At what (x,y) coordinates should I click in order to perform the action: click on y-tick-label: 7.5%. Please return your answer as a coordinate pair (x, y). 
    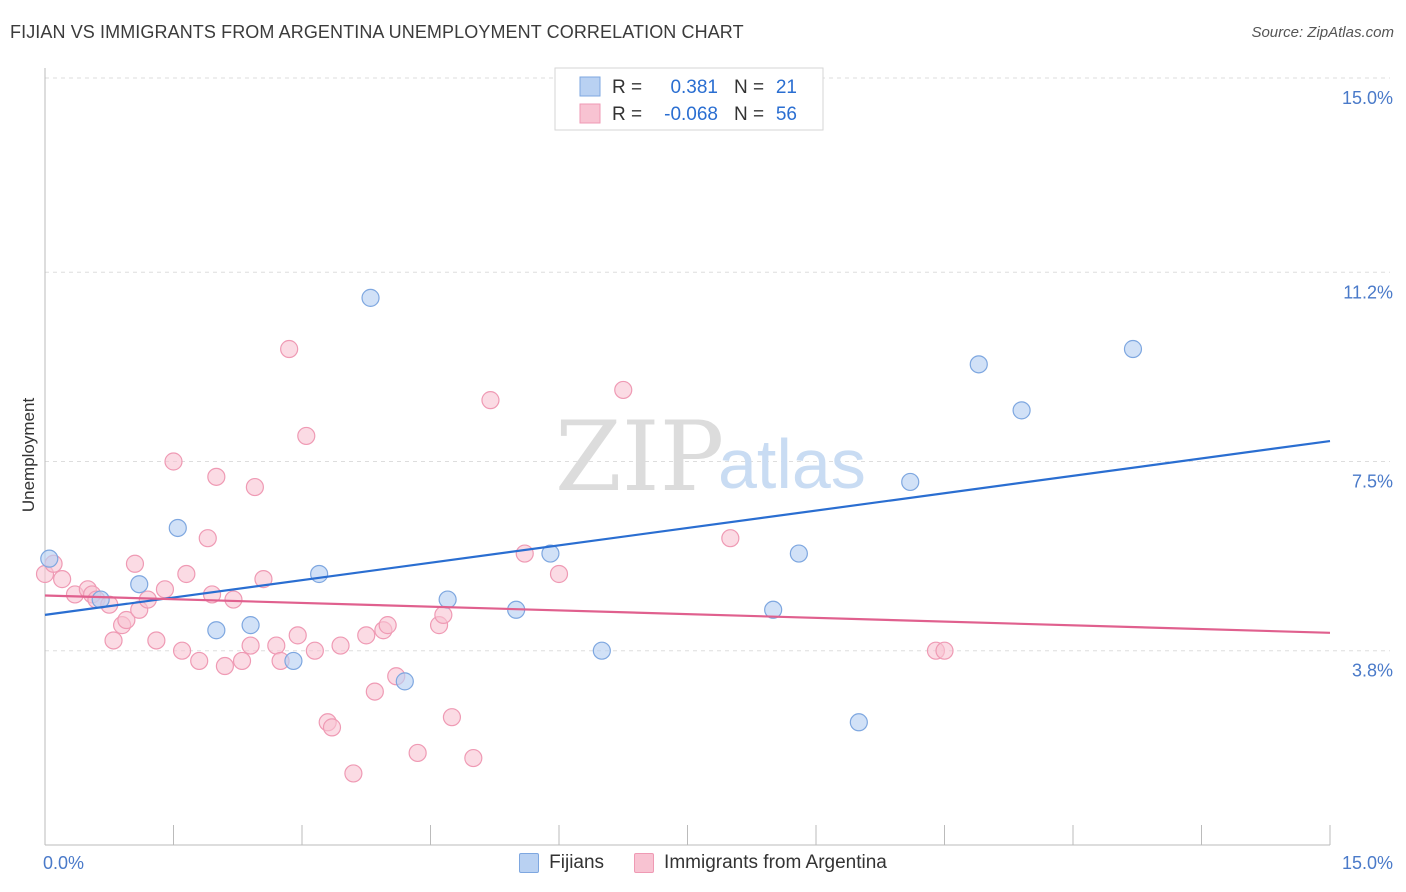
    Looking at the image, I should click on (1372, 482).